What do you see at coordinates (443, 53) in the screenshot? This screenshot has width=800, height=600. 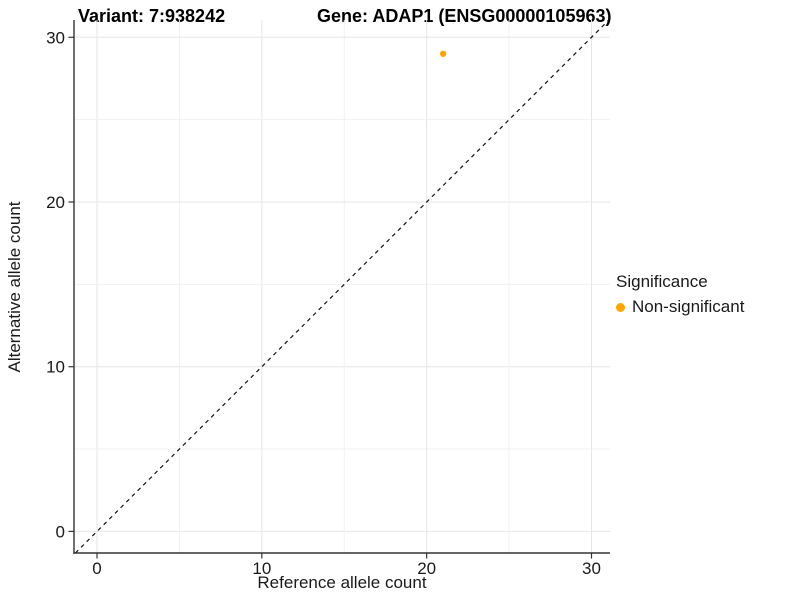 I see `data-point` at bounding box center [443, 53].